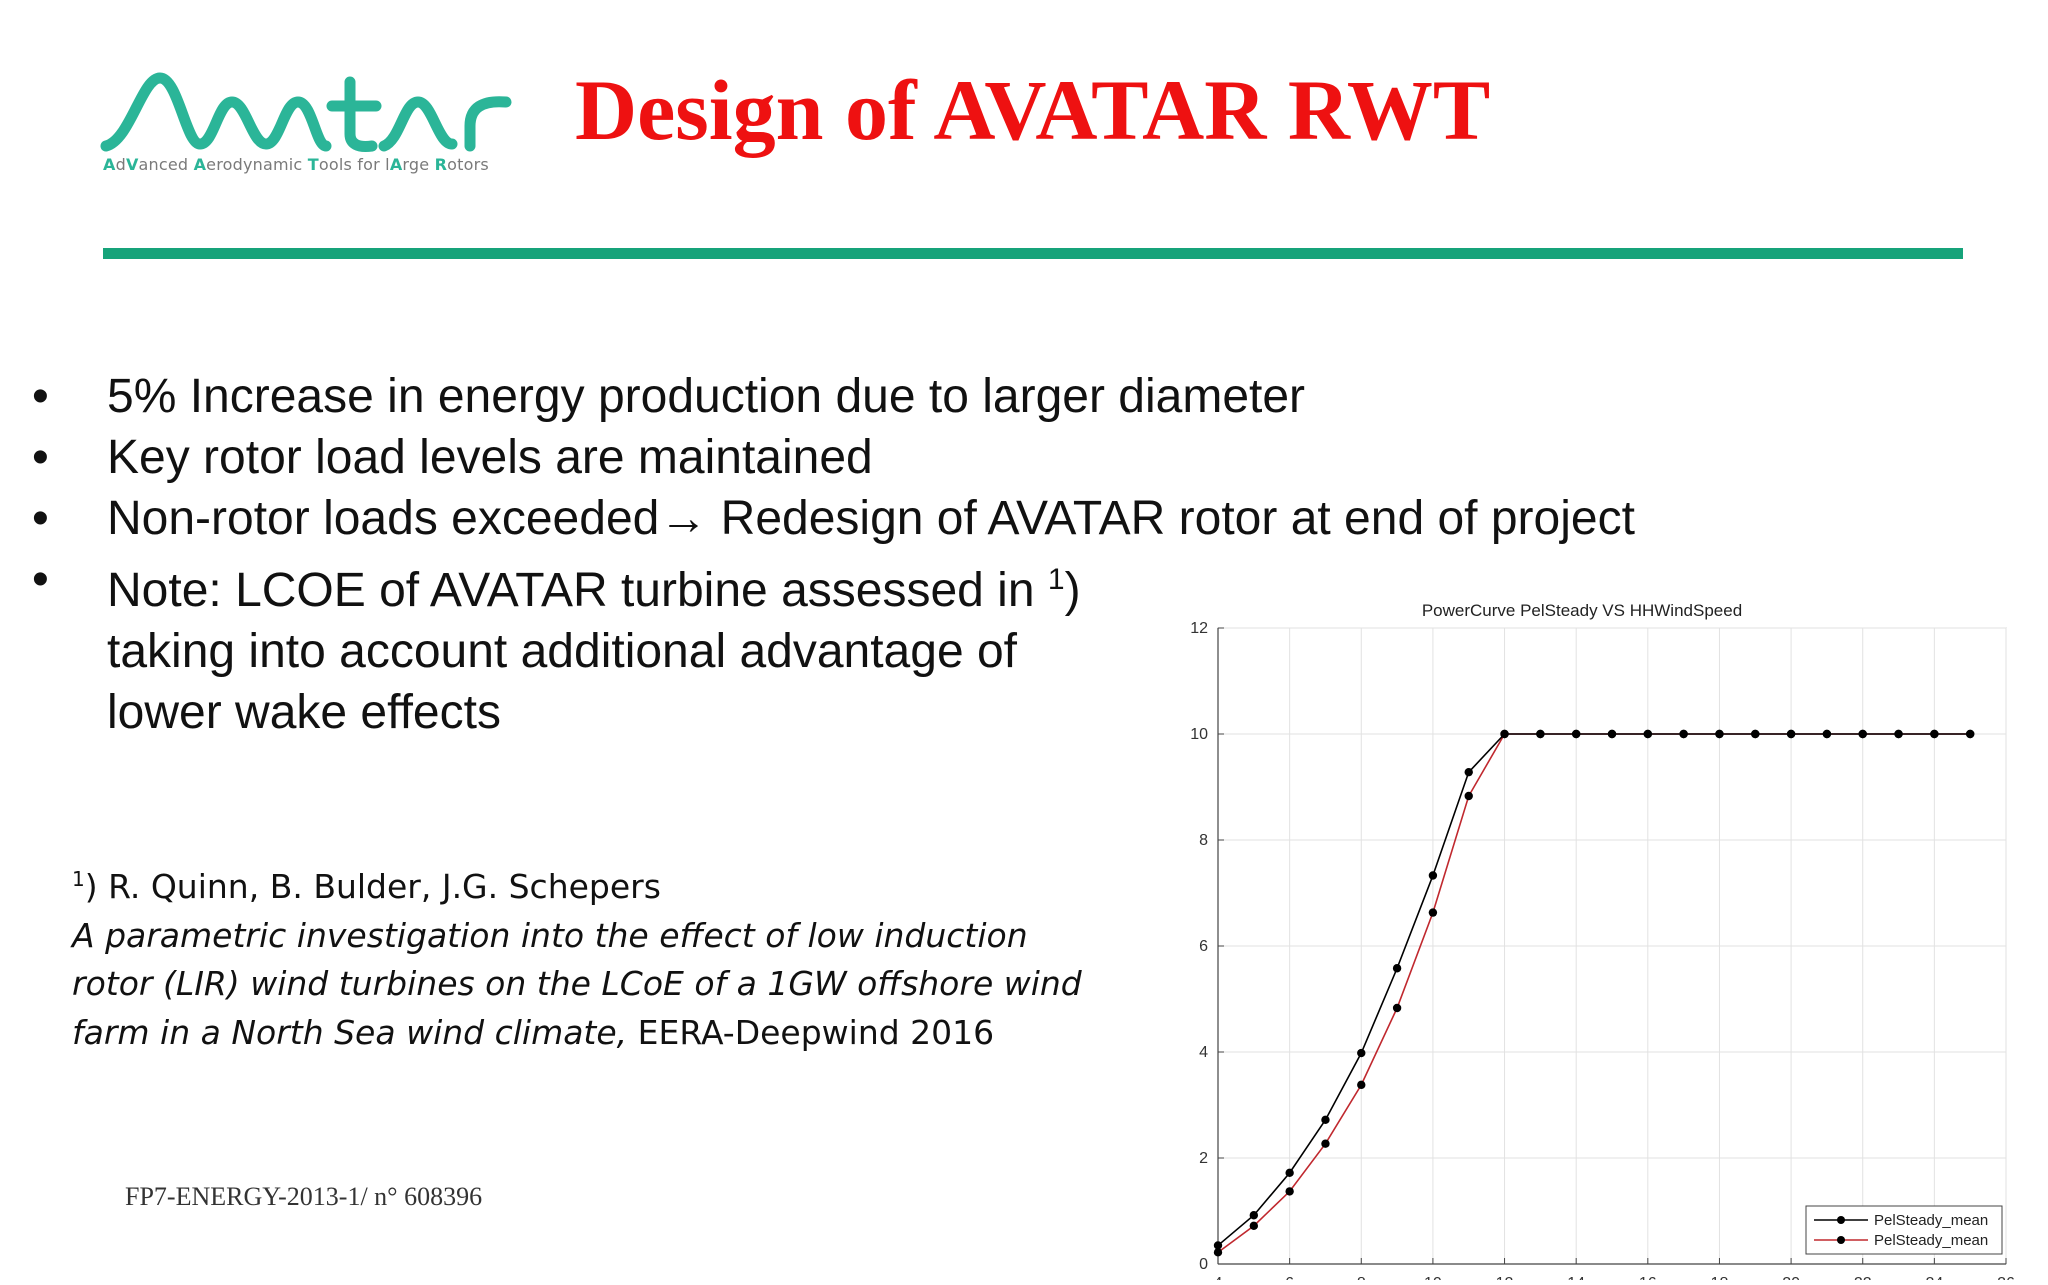 This screenshot has width=2048, height=1285. I want to click on y-tick-label: 2, so click(1203, 1158).